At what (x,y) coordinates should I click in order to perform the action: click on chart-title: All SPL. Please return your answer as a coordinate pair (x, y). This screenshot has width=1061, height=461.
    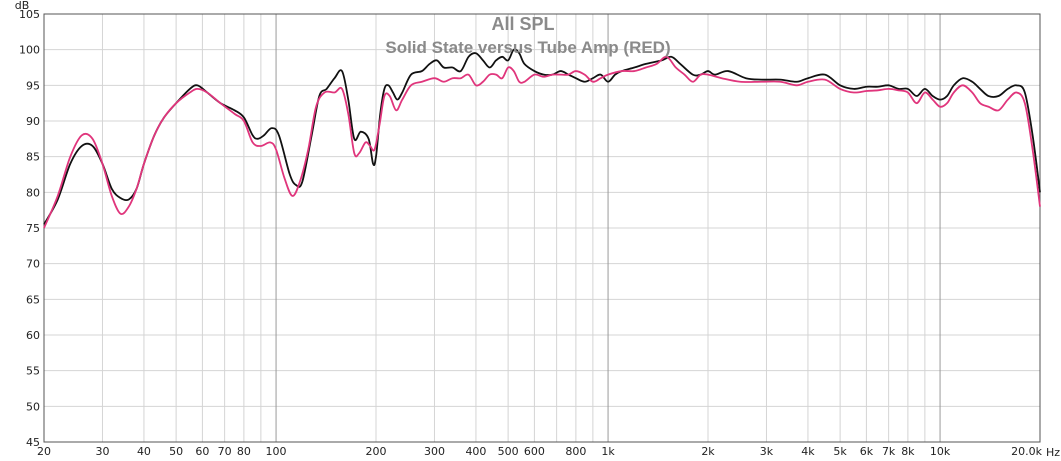
    Looking at the image, I should click on (522, 24).